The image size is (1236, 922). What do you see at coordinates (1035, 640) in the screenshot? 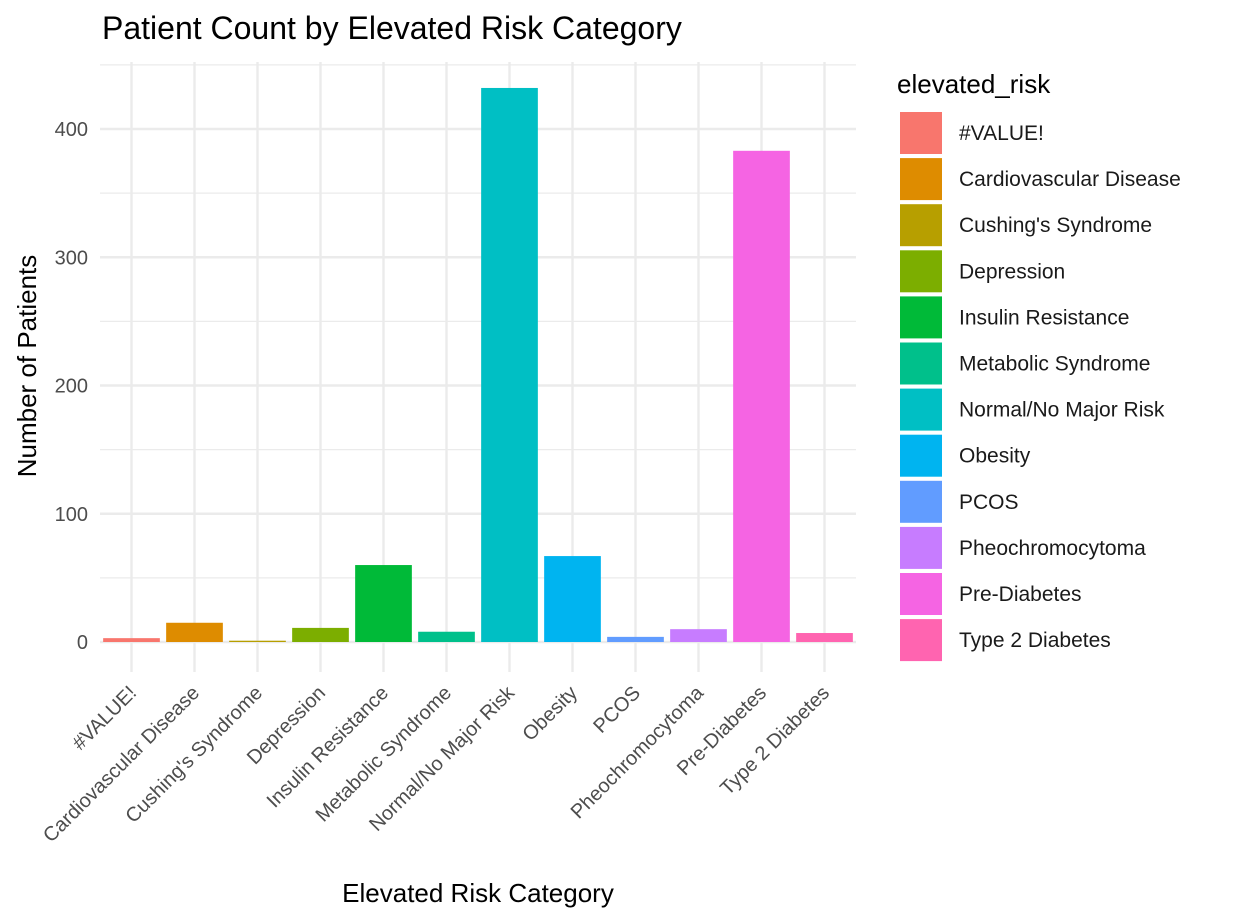
I see `legend-label: Type 2 Diabetes` at bounding box center [1035, 640].